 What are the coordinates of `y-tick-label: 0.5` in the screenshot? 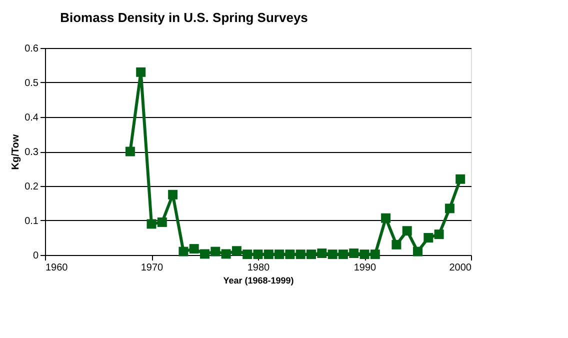 It's located at (31, 83).